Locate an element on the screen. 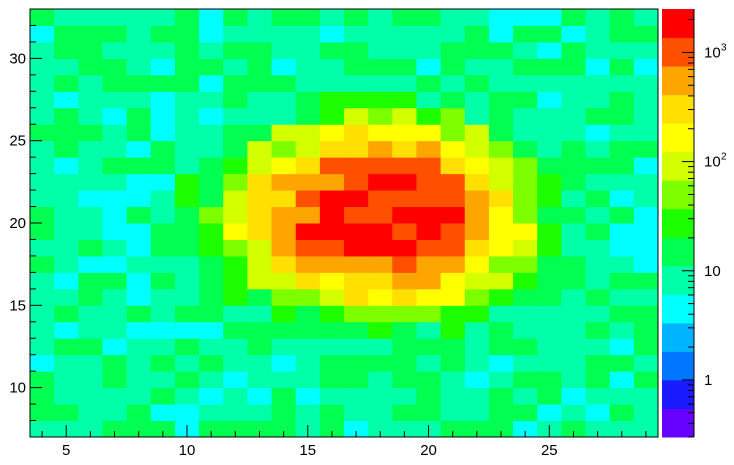 This screenshot has width=734, height=465. x-tick-label: 15 is located at coordinates (307, 450).